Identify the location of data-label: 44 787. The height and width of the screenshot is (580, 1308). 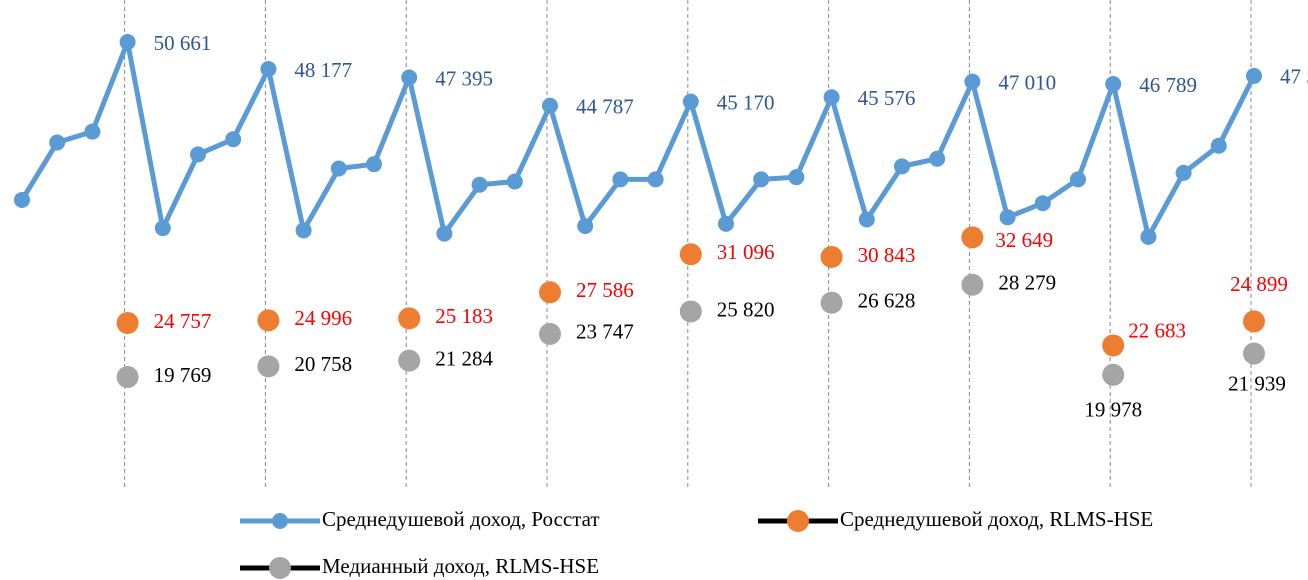
(605, 107).